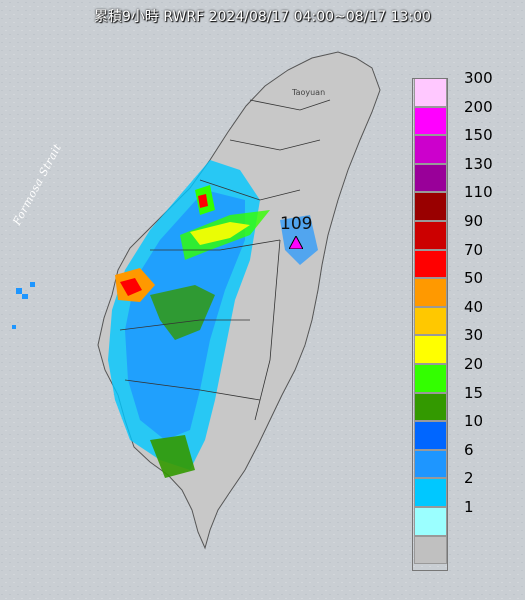  What do you see at coordinates (462, 202) in the screenshot?
I see `legend-row: 110` at bounding box center [462, 202].